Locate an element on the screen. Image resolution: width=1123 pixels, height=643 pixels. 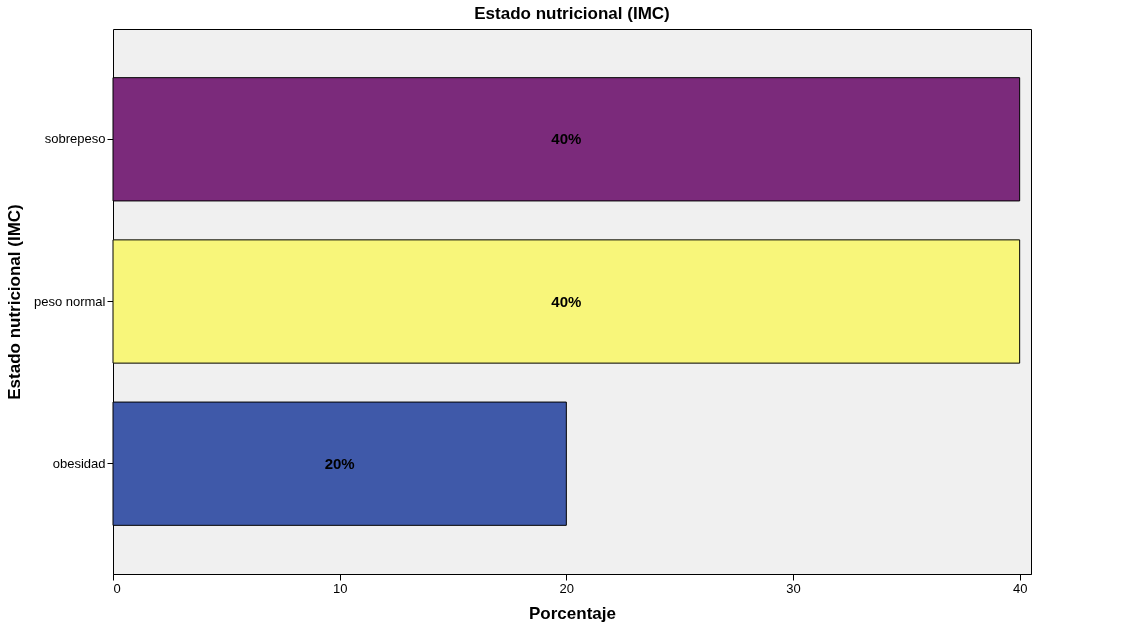
x-tick-label: 30 is located at coordinates (793, 588).